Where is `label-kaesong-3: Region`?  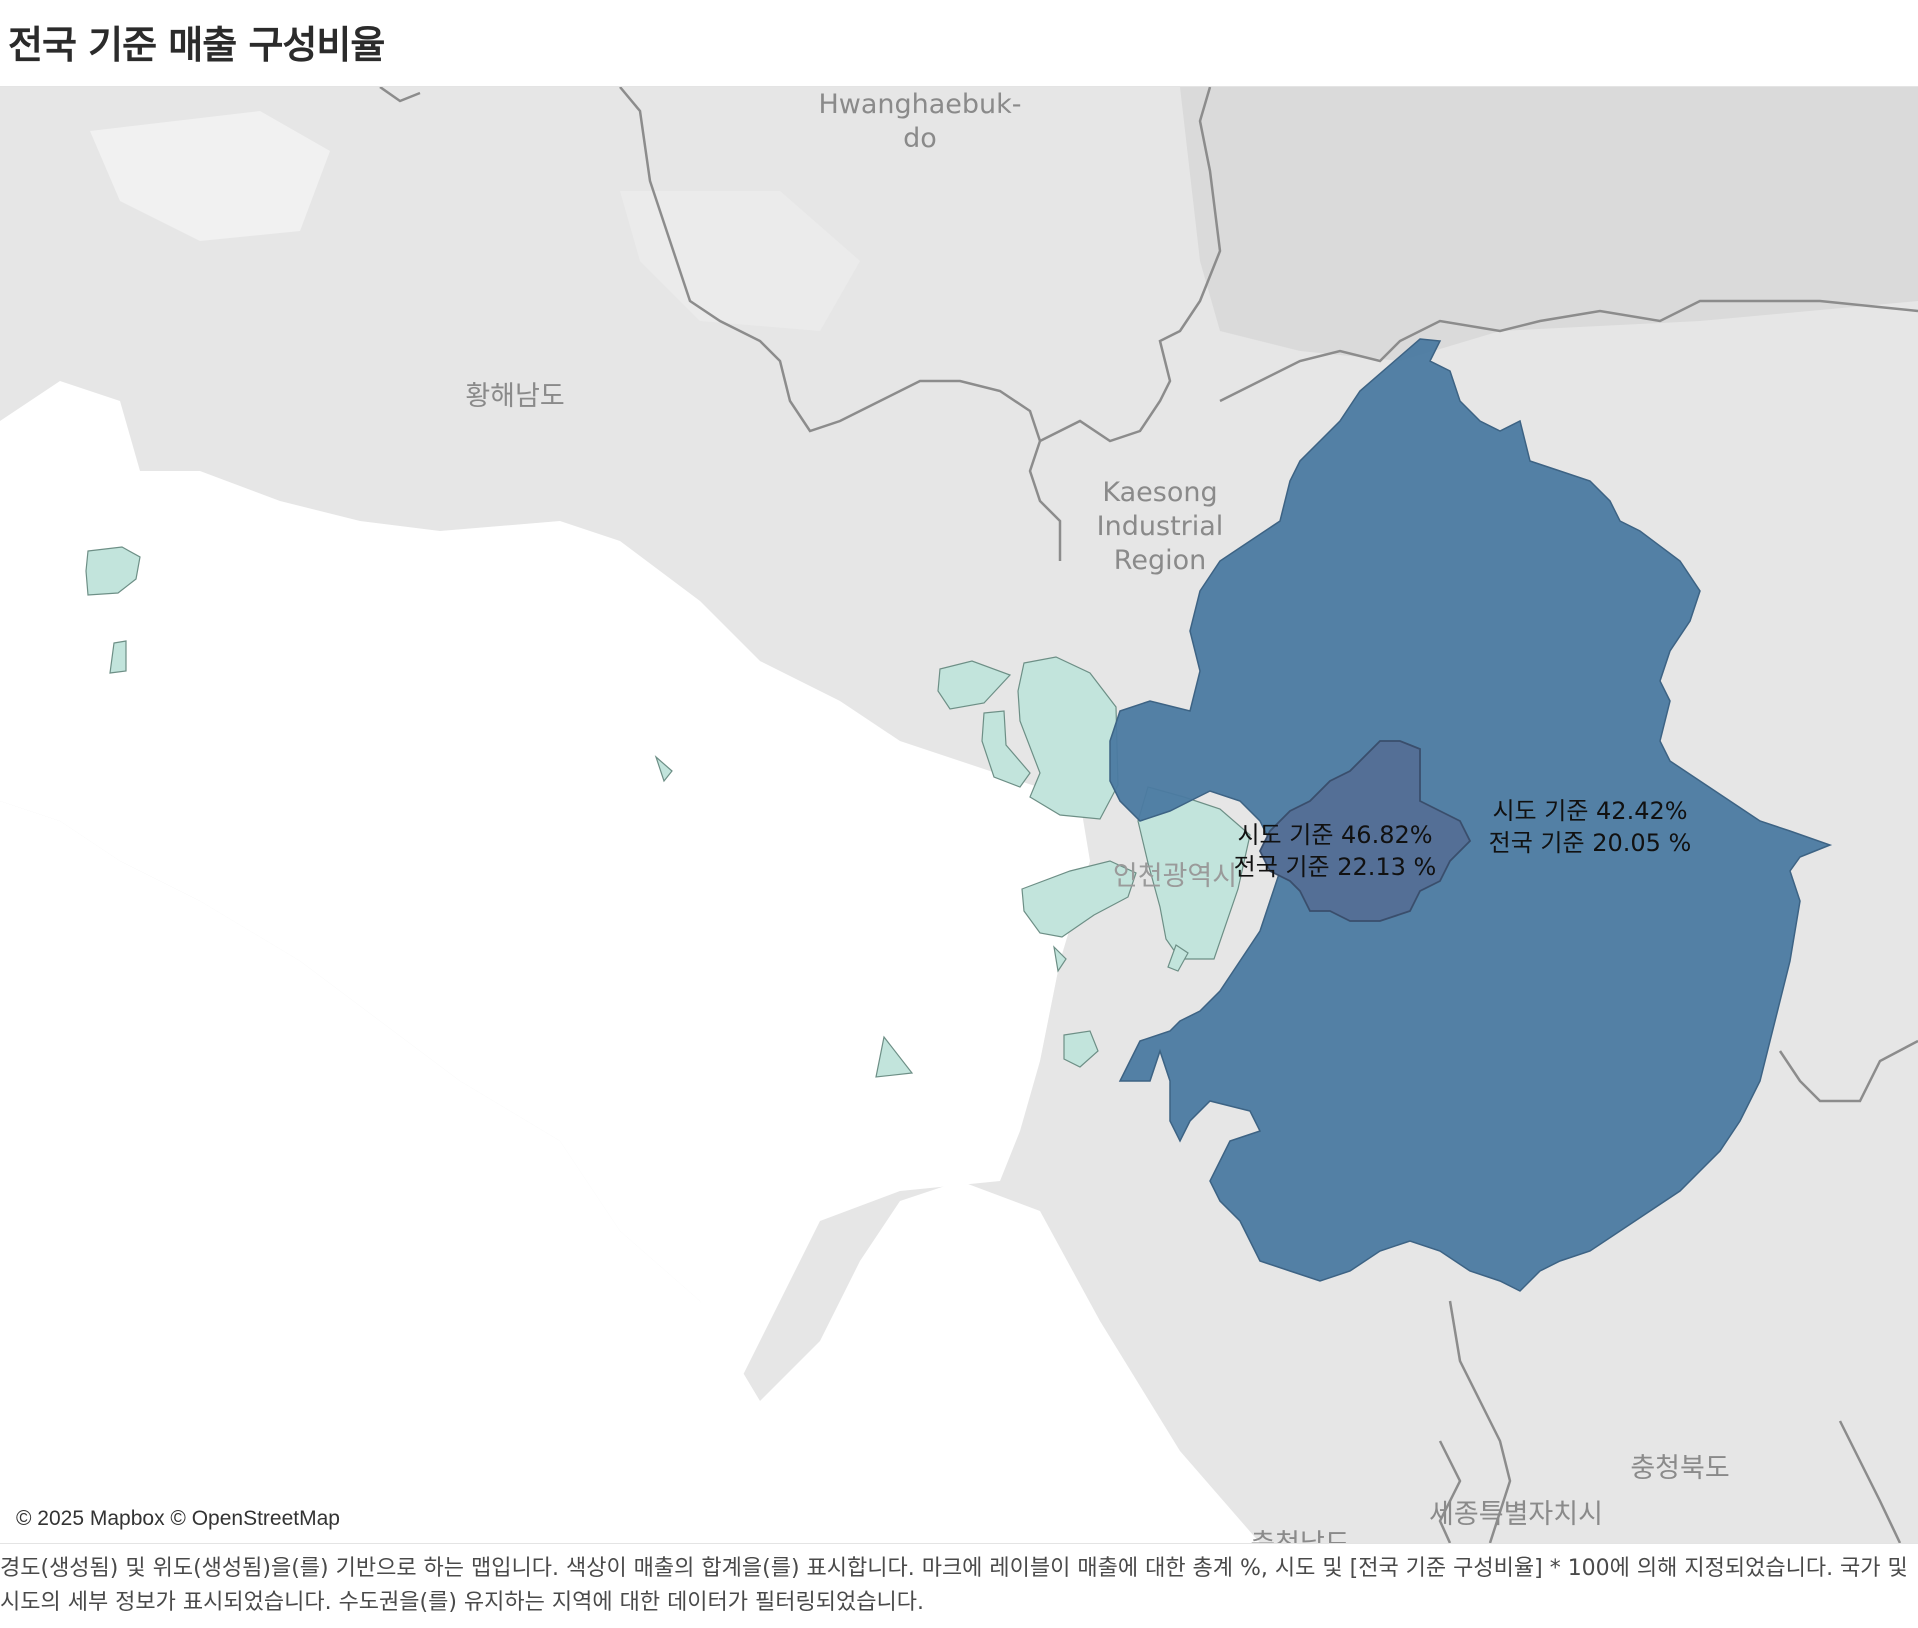 label-kaesong-3: Region is located at coordinates (1160, 560).